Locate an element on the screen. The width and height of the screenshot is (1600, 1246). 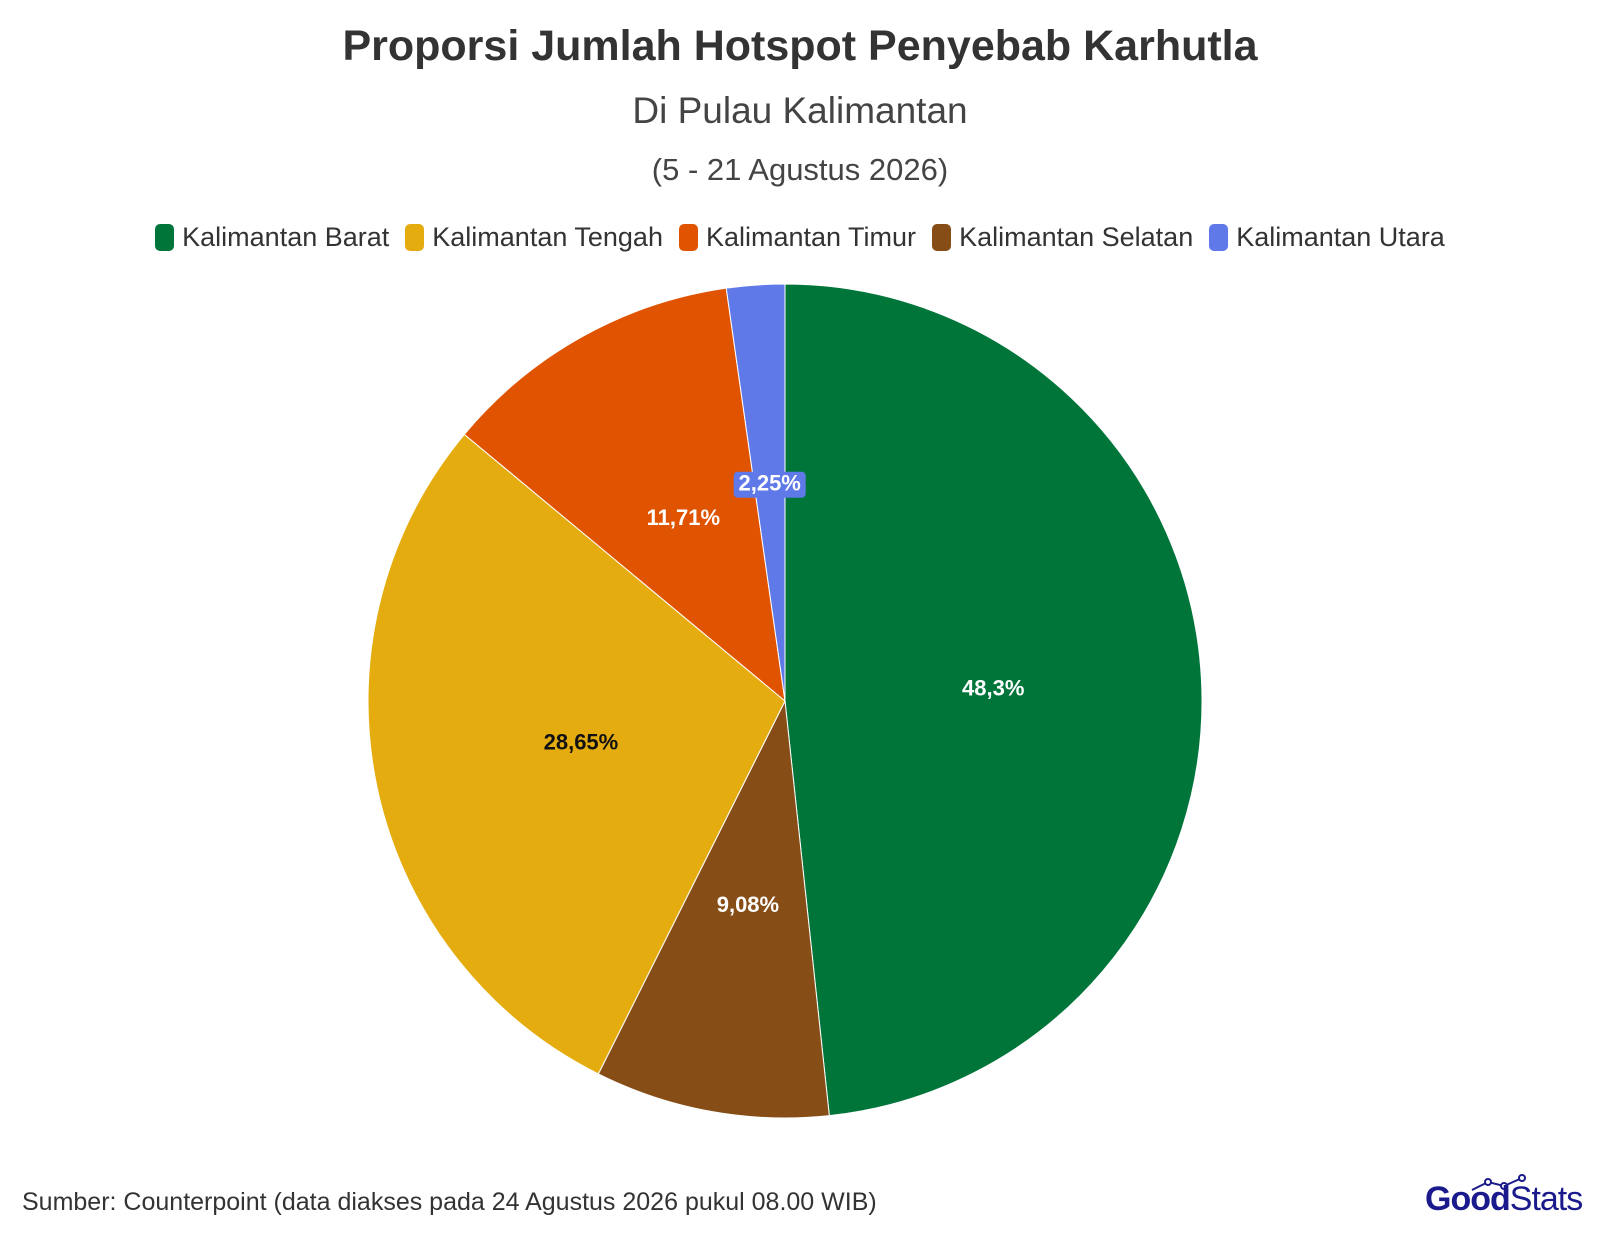
slice-label-background is located at coordinates (769, 484).